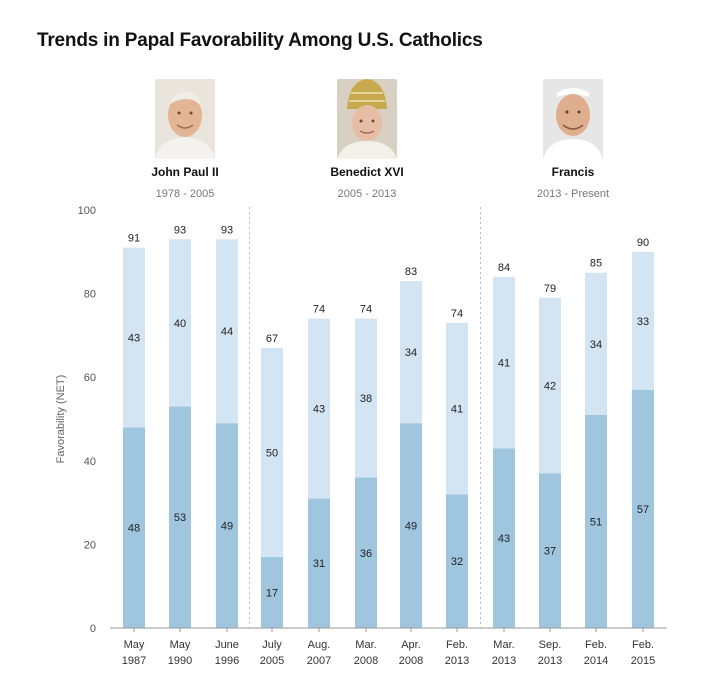 The image size is (720, 689). What do you see at coordinates (90, 378) in the screenshot?
I see `y-tick-label: 60` at bounding box center [90, 378].